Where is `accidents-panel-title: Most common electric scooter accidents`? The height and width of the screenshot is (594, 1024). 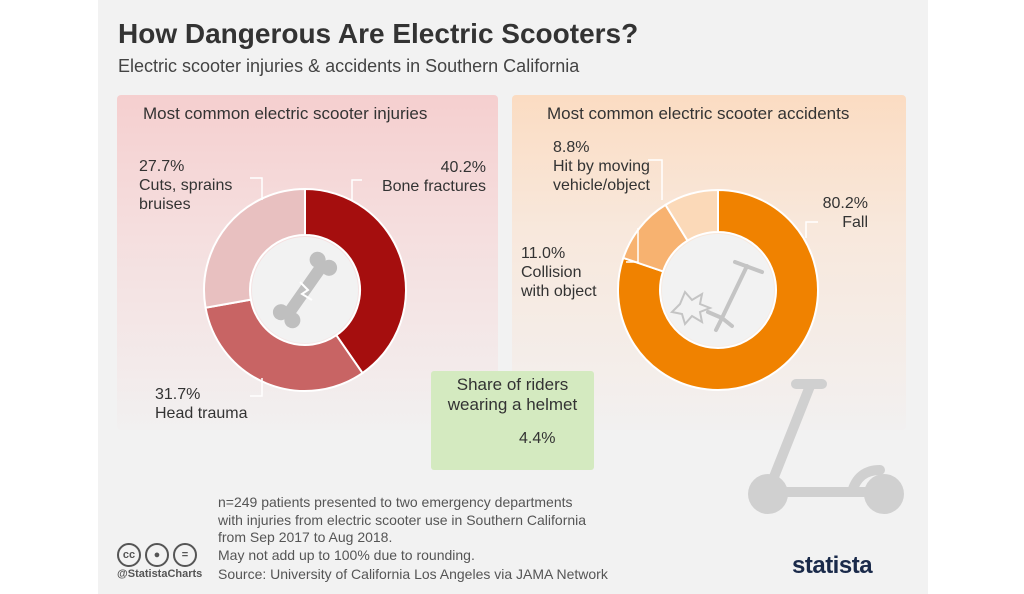 accidents-panel-title: Most common electric scooter accidents is located at coordinates (698, 113).